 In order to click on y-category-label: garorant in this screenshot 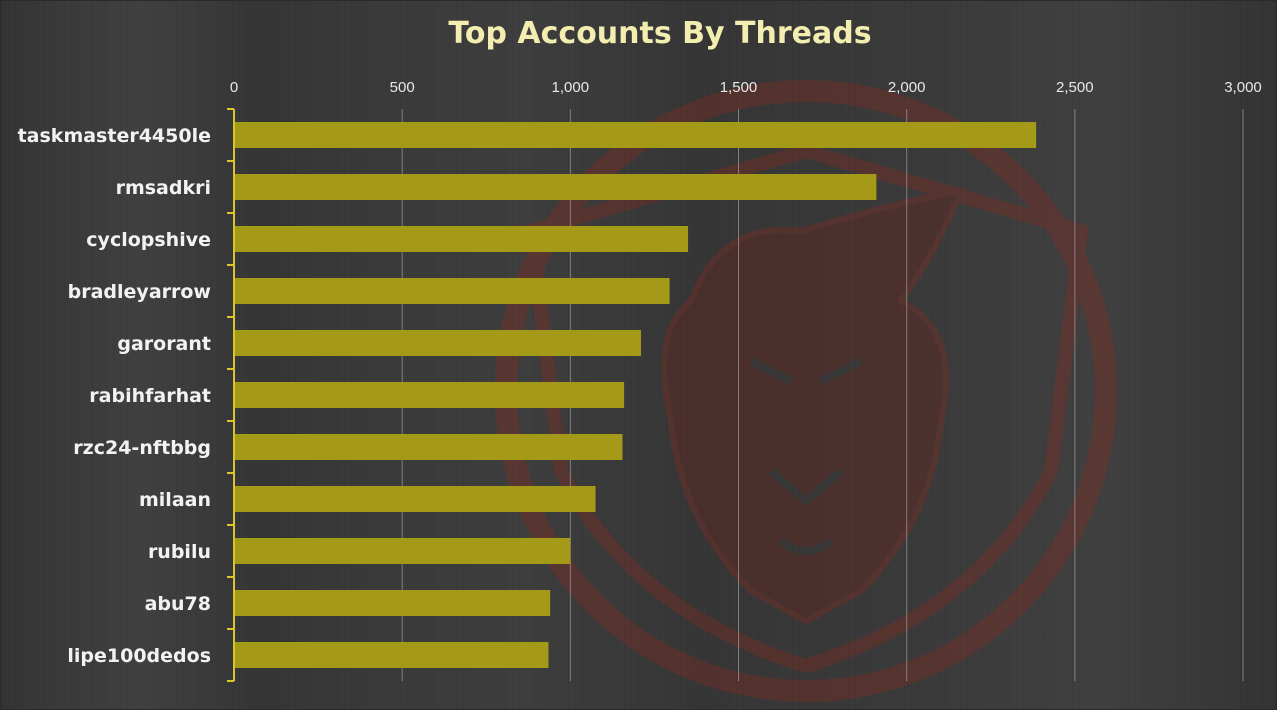, I will do `click(164, 344)`.